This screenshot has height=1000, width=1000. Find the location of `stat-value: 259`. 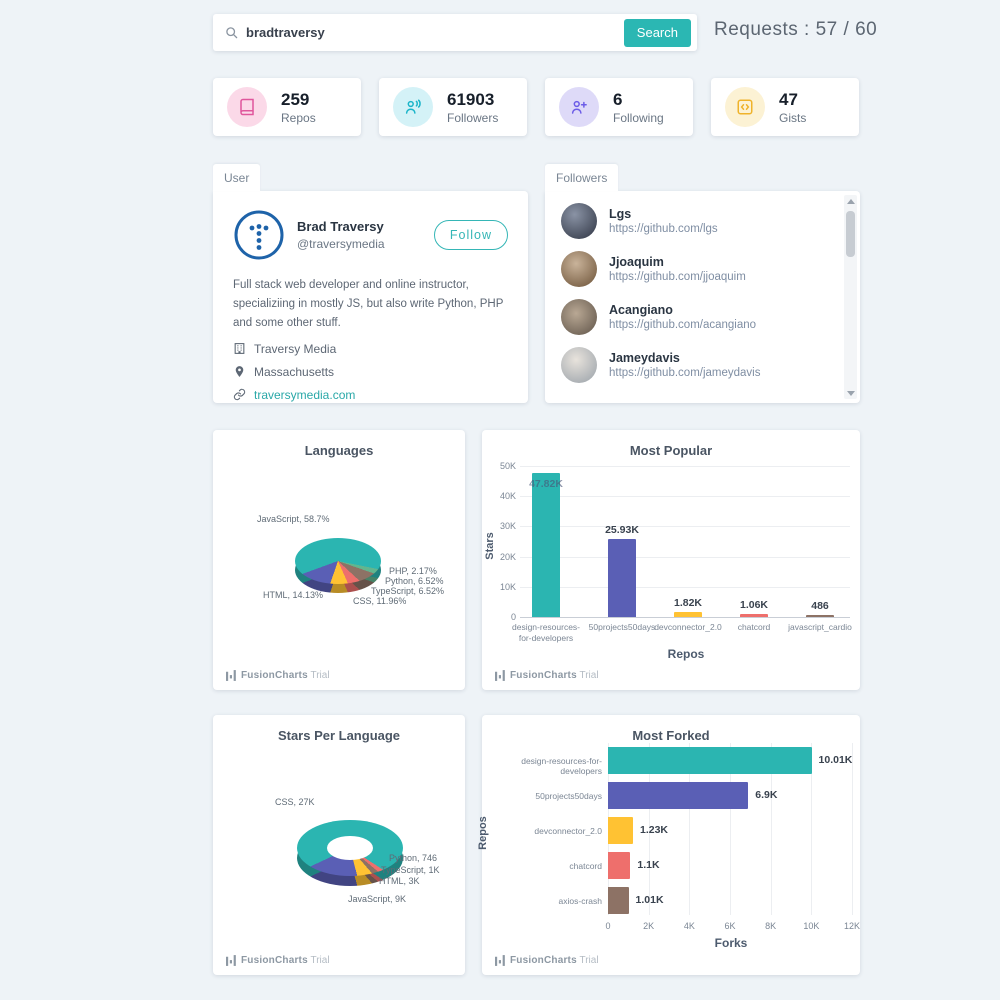

stat-value: 259 is located at coordinates (295, 100).